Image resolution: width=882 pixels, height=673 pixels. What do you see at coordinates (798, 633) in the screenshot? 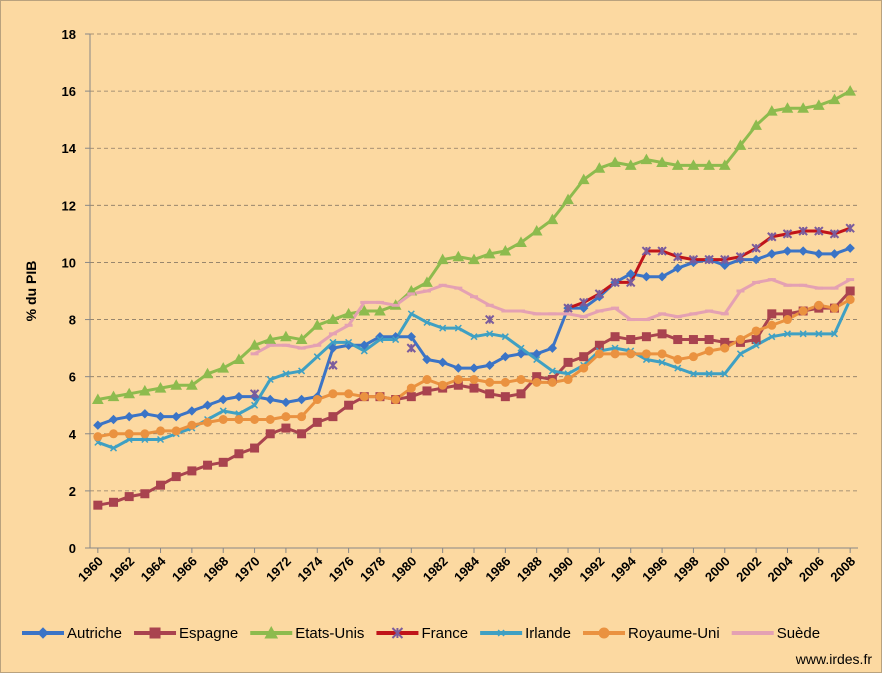
I see `legend-label: Suède` at bounding box center [798, 633].